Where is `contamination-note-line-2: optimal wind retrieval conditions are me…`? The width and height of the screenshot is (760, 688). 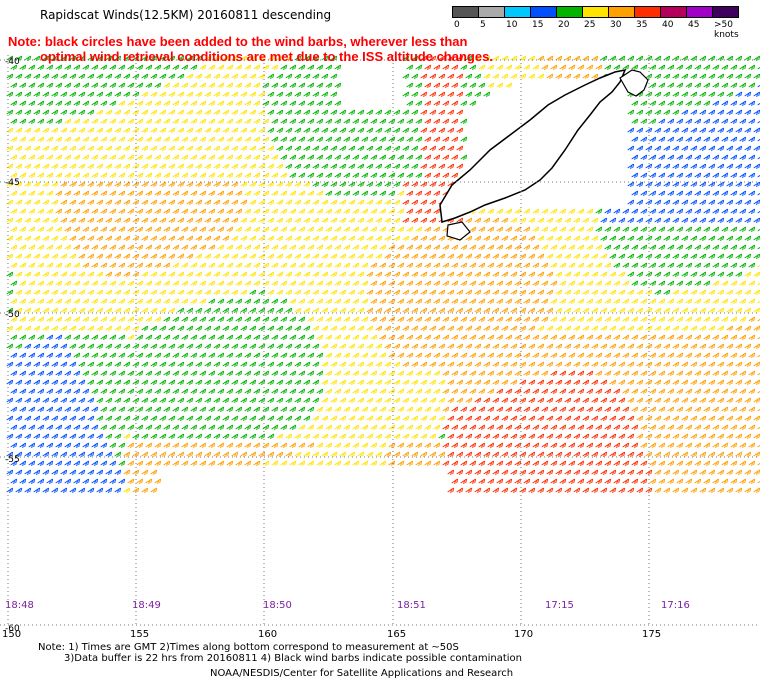 contamination-note-line-2: optimal wind retrieval conditions are me… is located at coordinates (266, 56).